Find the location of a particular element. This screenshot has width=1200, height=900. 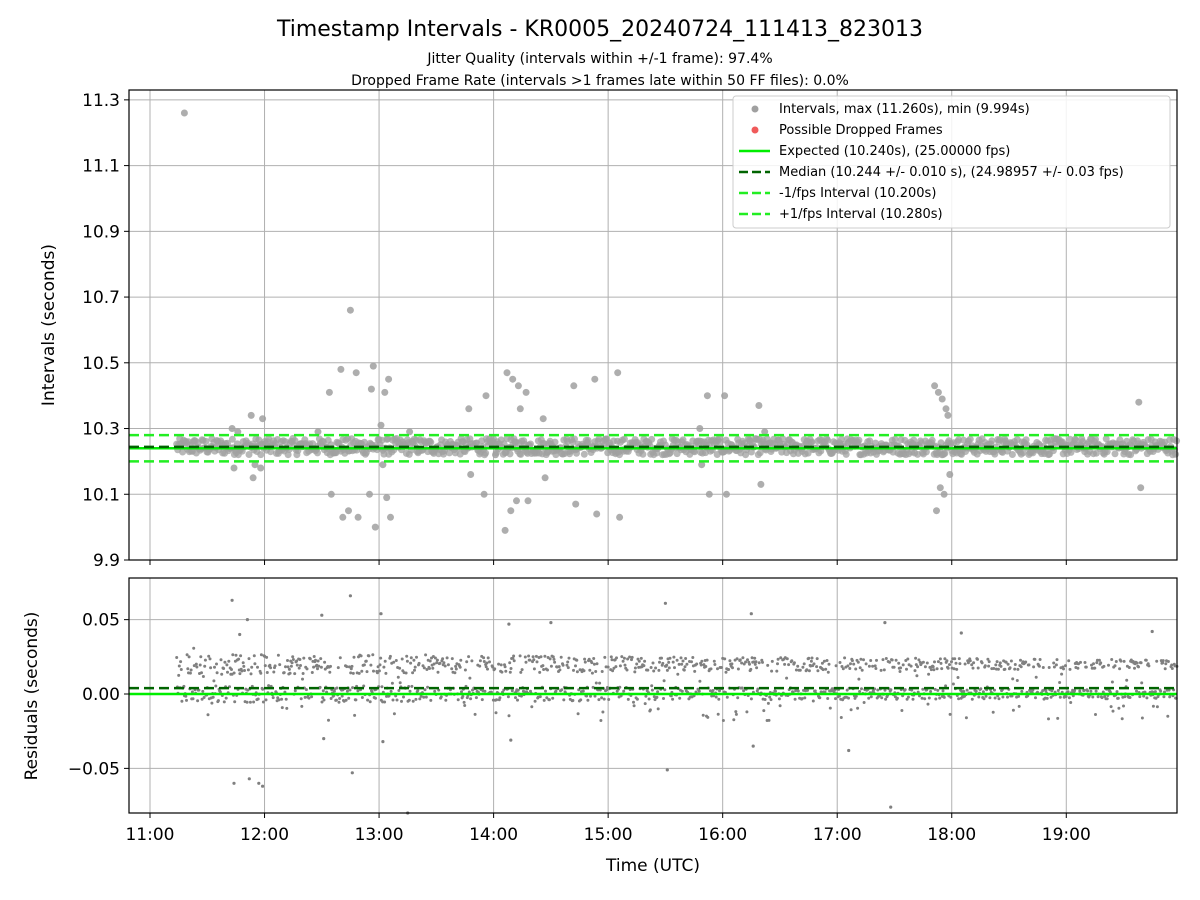

residuals-x-tick-label: 15:00 is located at coordinates (608, 835).